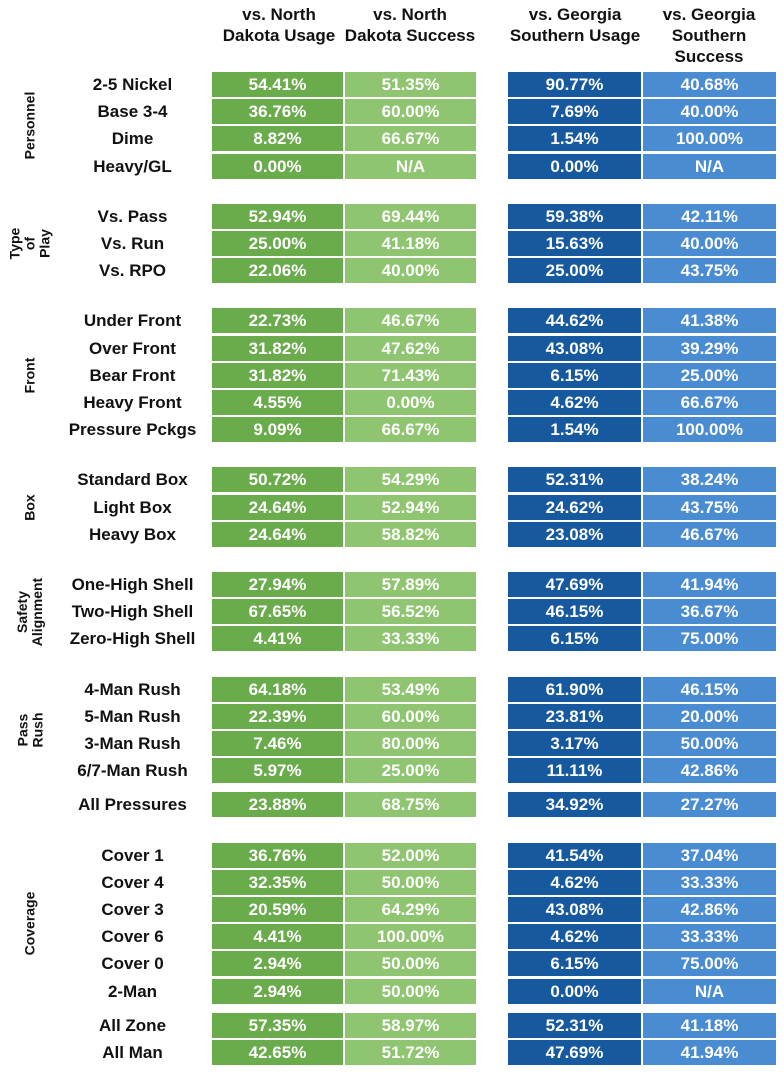  What do you see at coordinates (410, 25) in the screenshot?
I see `header-nd-success: vs. North Dakota Success` at bounding box center [410, 25].